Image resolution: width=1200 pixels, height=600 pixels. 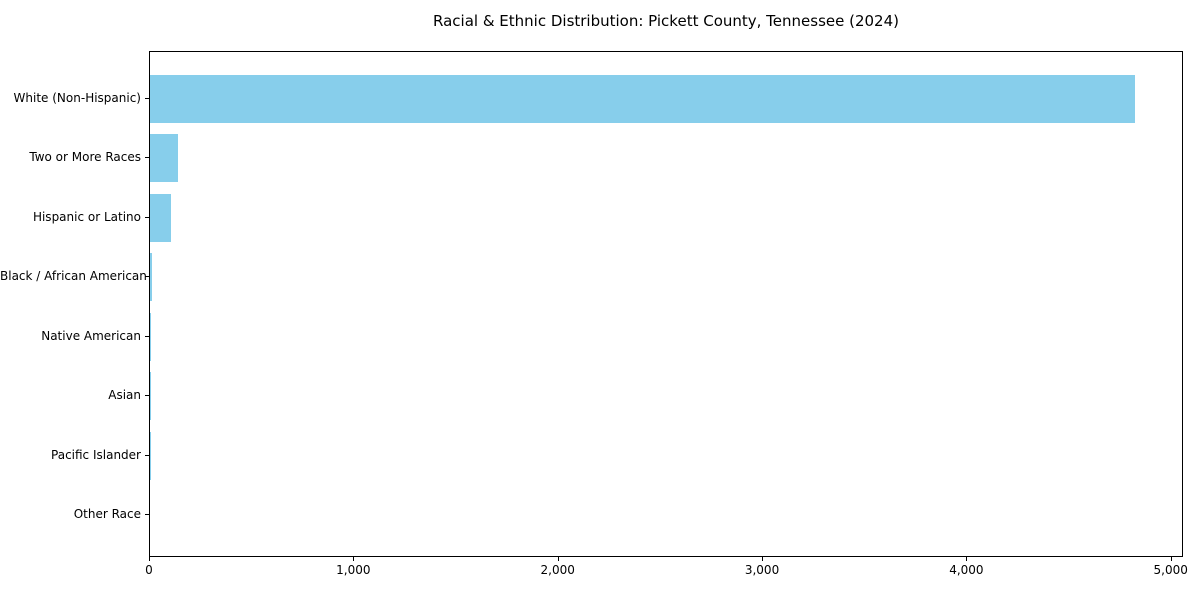 What do you see at coordinates (149, 570) in the screenshot?
I see `x-tick-label-0: 0` at bounding box center [149, 570].